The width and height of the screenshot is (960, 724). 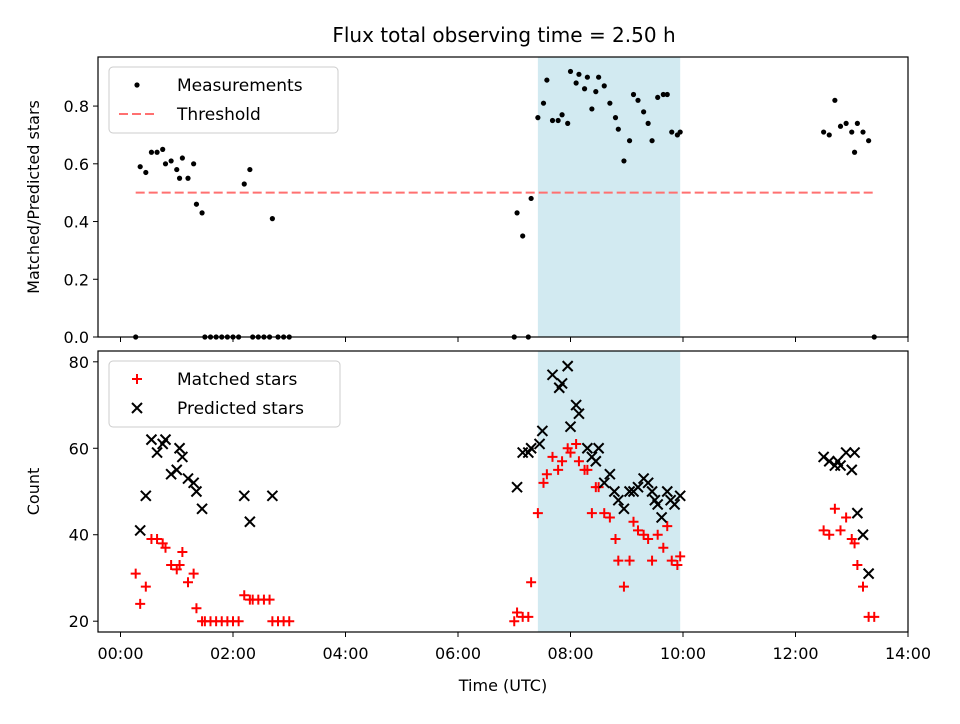 What do you see at coordinates (79, 535) in the screenshot?
I see `y-tick-label: 40` at bounding box center [79, 535].